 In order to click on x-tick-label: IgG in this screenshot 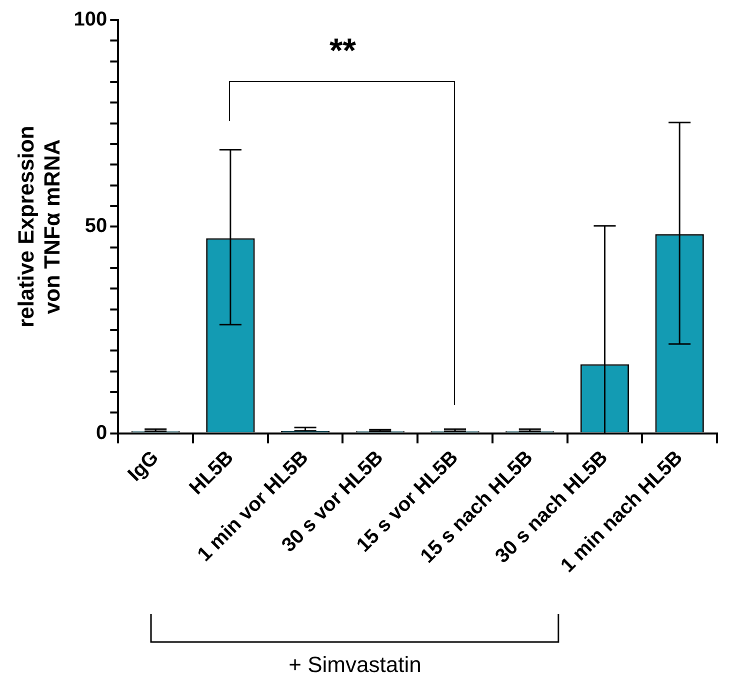, I will do `click(144, 466)`.